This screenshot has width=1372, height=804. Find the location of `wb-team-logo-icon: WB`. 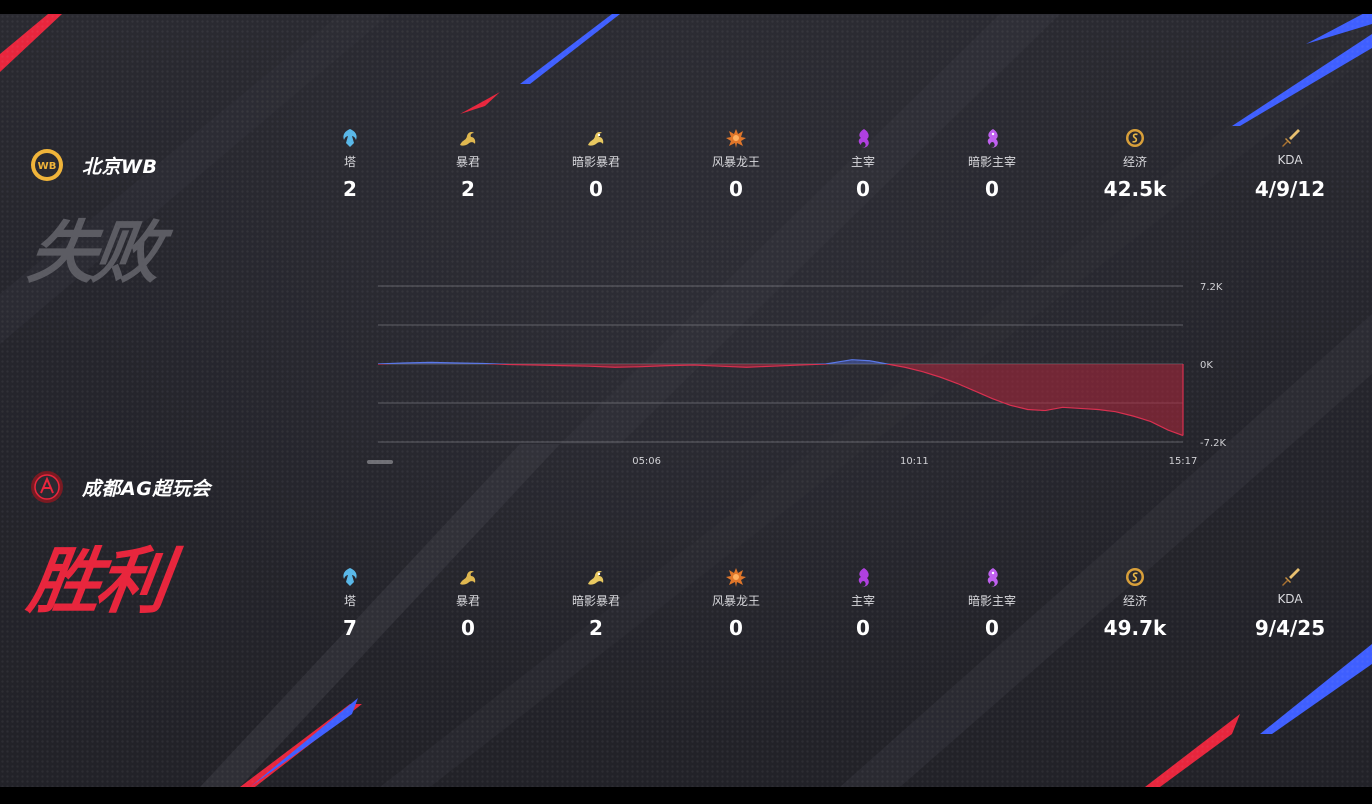

wb-team-logo-icon: WB is located at coordinates (47, 165).